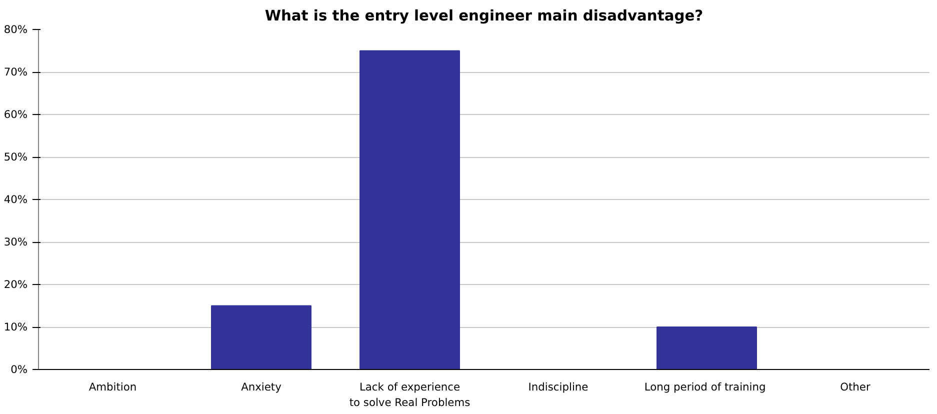  What do you see at coordinates (16, 157) in the screenshot?
I see `y-tick-label: 50%` at bounding box center [16, 157].